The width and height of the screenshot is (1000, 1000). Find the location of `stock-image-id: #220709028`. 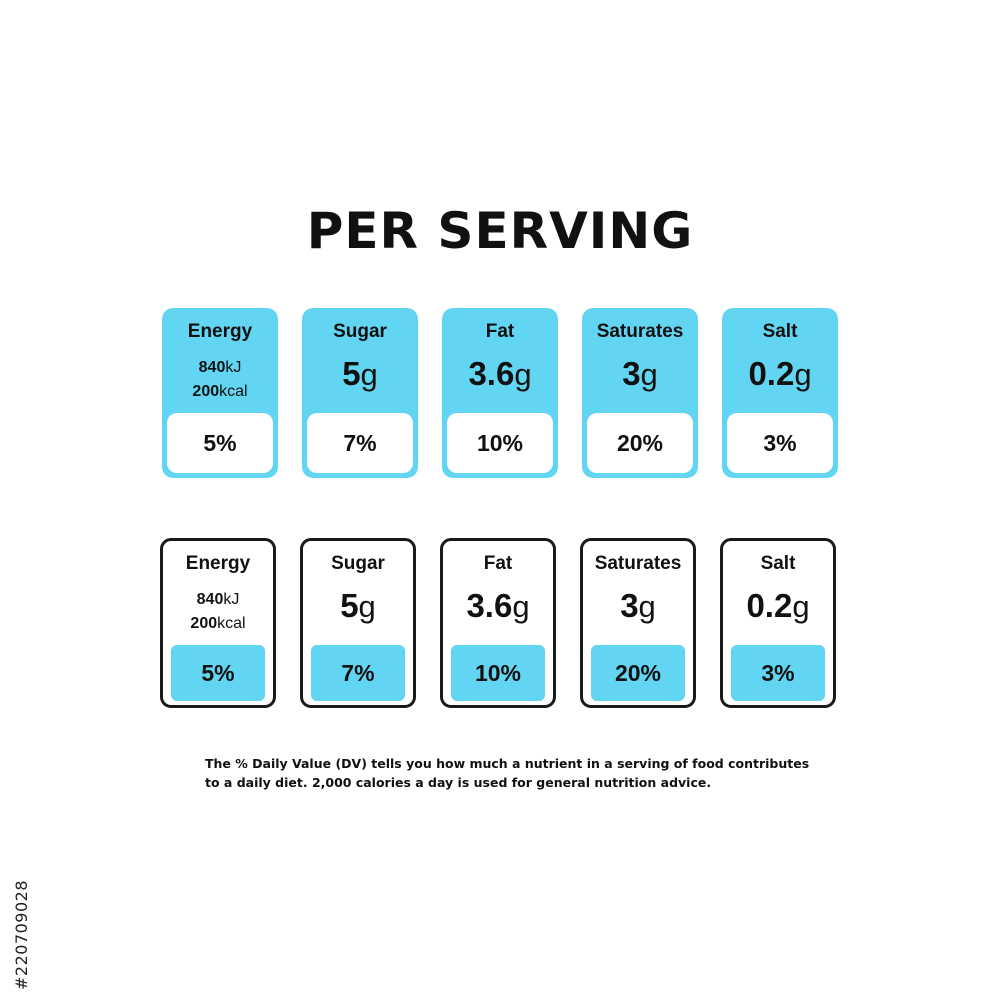

stock-image-id: #220709028 is located at coordinates (21, 934).